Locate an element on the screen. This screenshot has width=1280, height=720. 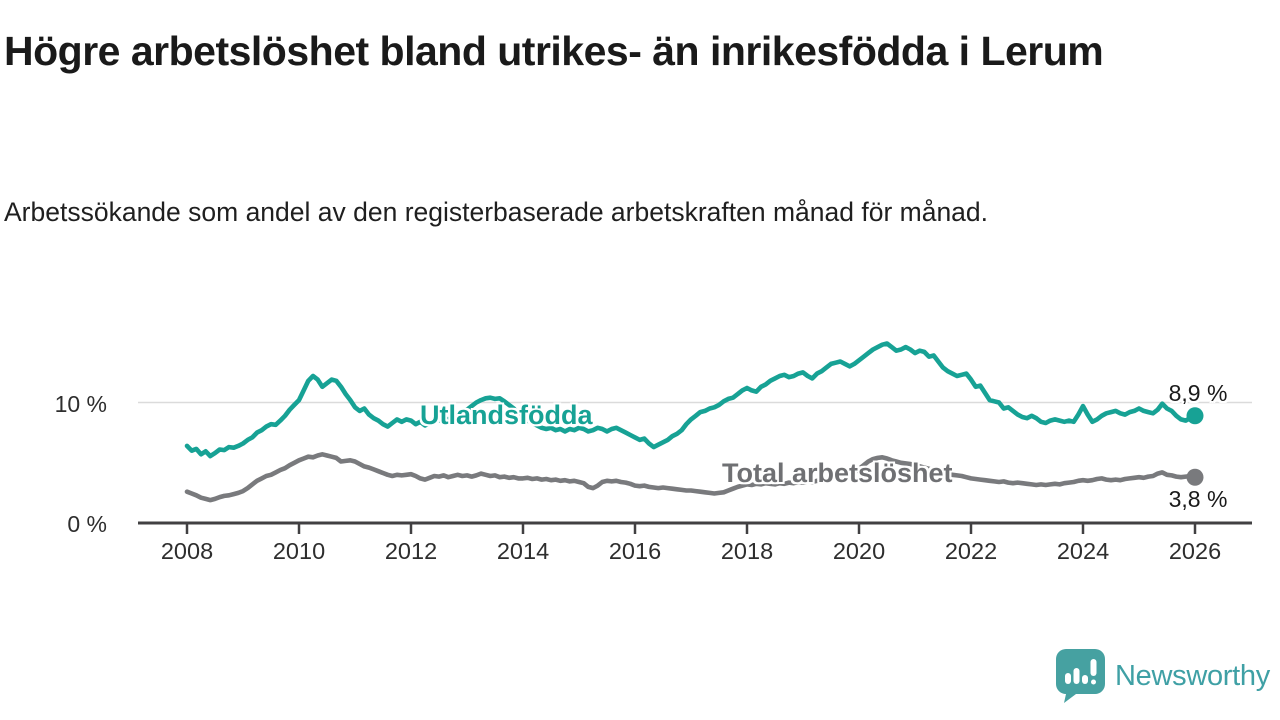
series-line-total is located at coordinates (691, 477).